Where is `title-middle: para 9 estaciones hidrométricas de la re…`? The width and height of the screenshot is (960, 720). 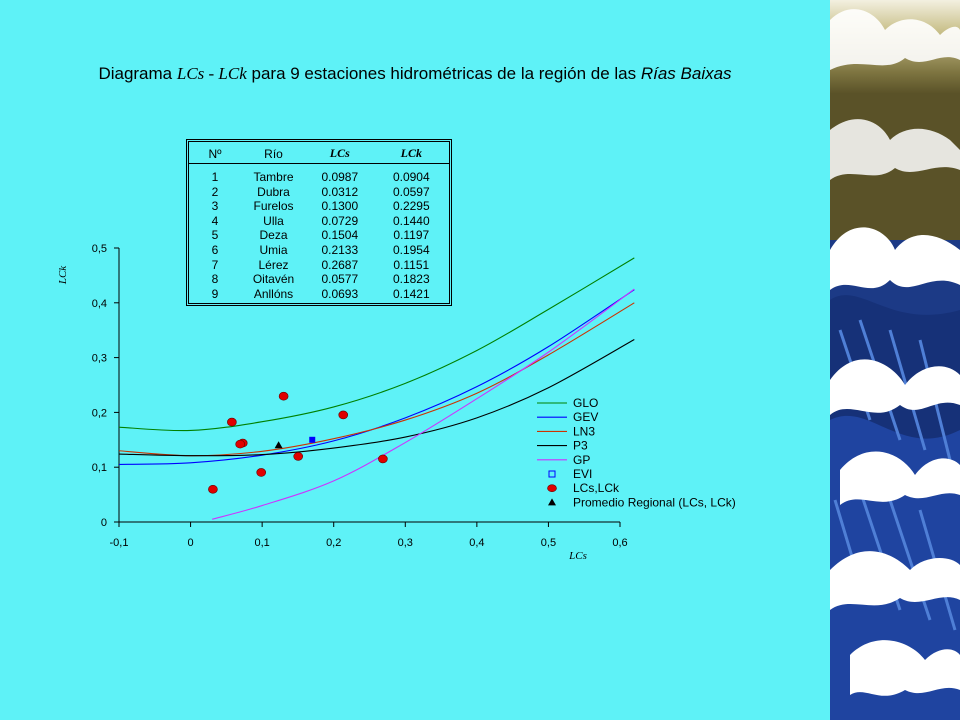 title-middle: para 9 estaciones hidrométricas de la re… is located at coordinates (443, 73).